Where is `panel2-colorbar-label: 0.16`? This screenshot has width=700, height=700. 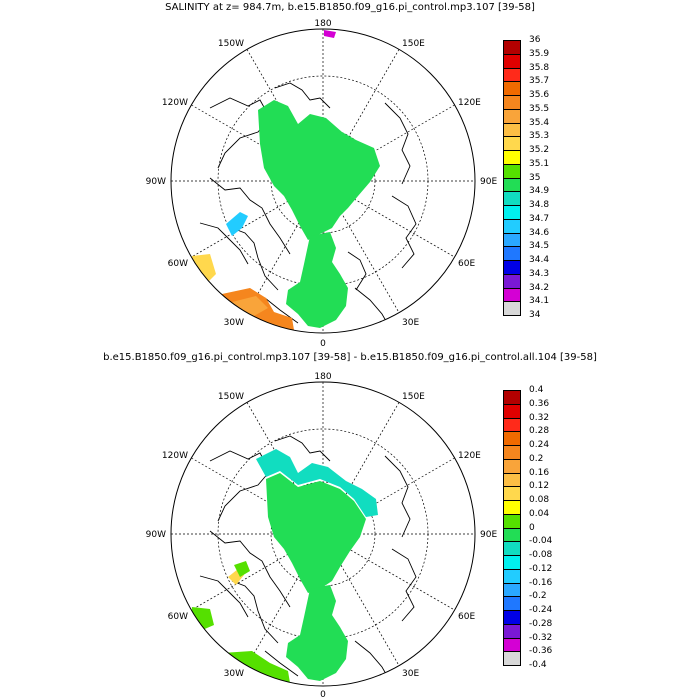 panel2-colorbar-label: 0.16 is located at coordinates (539, 472).